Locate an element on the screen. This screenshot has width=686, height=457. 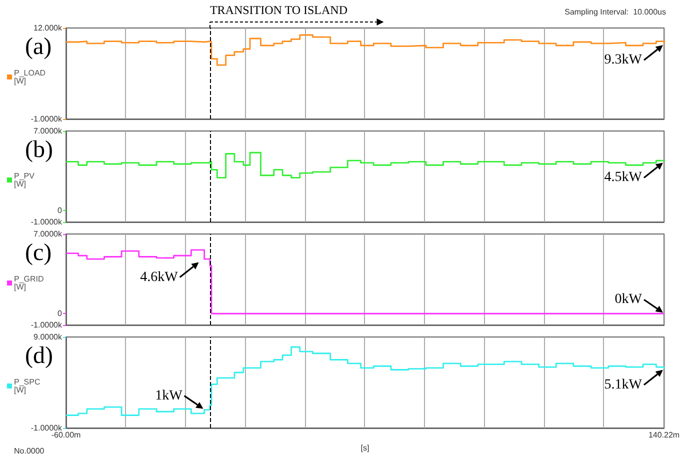
annotation: 5.1kW is located at coordinates (623, 384).